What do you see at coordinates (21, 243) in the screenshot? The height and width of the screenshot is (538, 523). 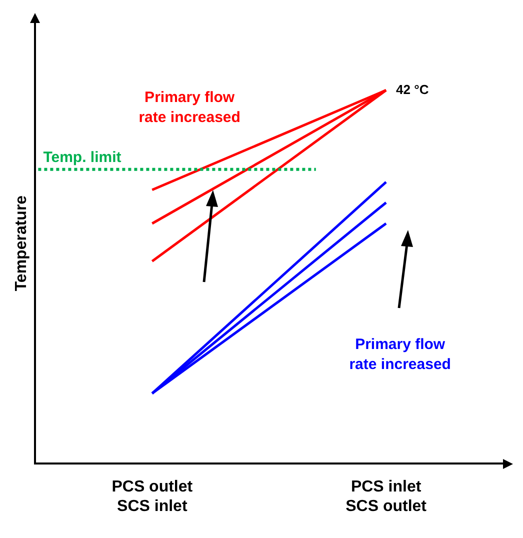 I see `y-axis-title: Temperature` at bounding box center [21, 243].